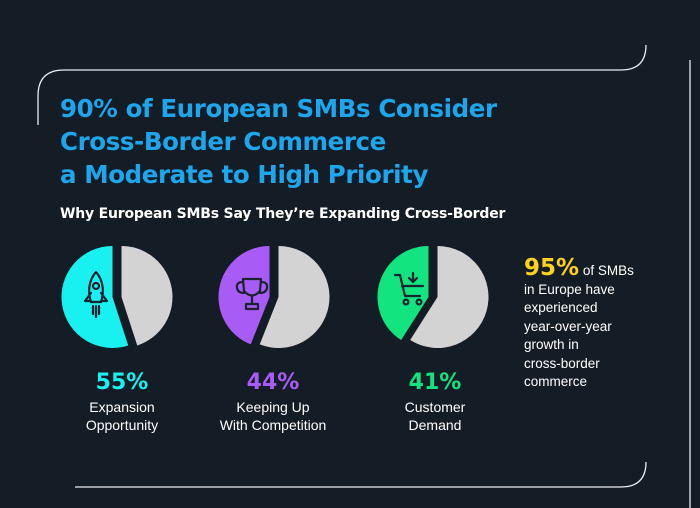 This screenshot has width=700, height=508. I want to click on callout-line: commerce, so click(556, 381).